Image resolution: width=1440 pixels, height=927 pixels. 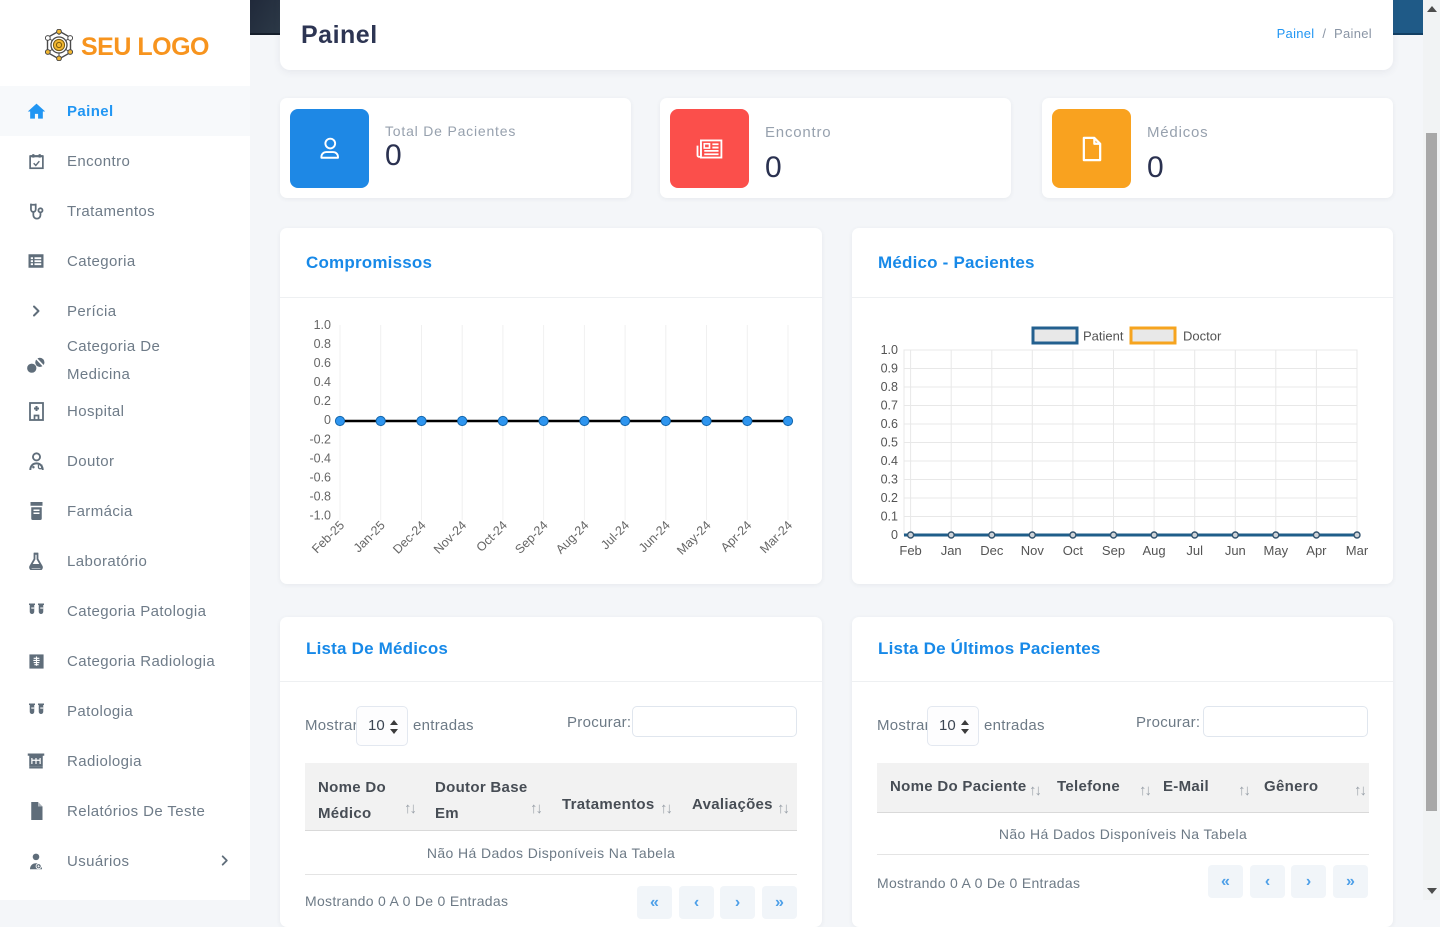 I want to click on svg-text: Jun, so click(x=1235, y=550).